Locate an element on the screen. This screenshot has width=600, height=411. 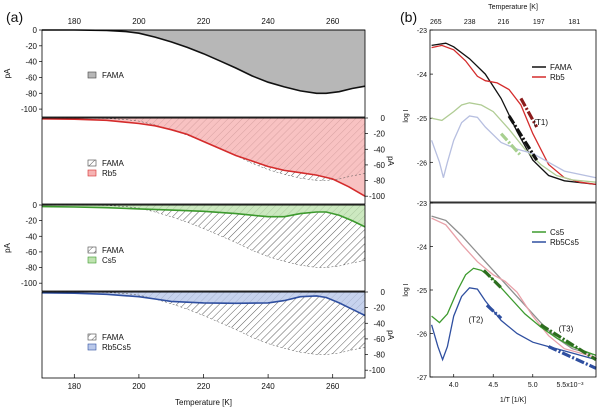
y-tick-label: -27 is located at coordinates (422, 378).